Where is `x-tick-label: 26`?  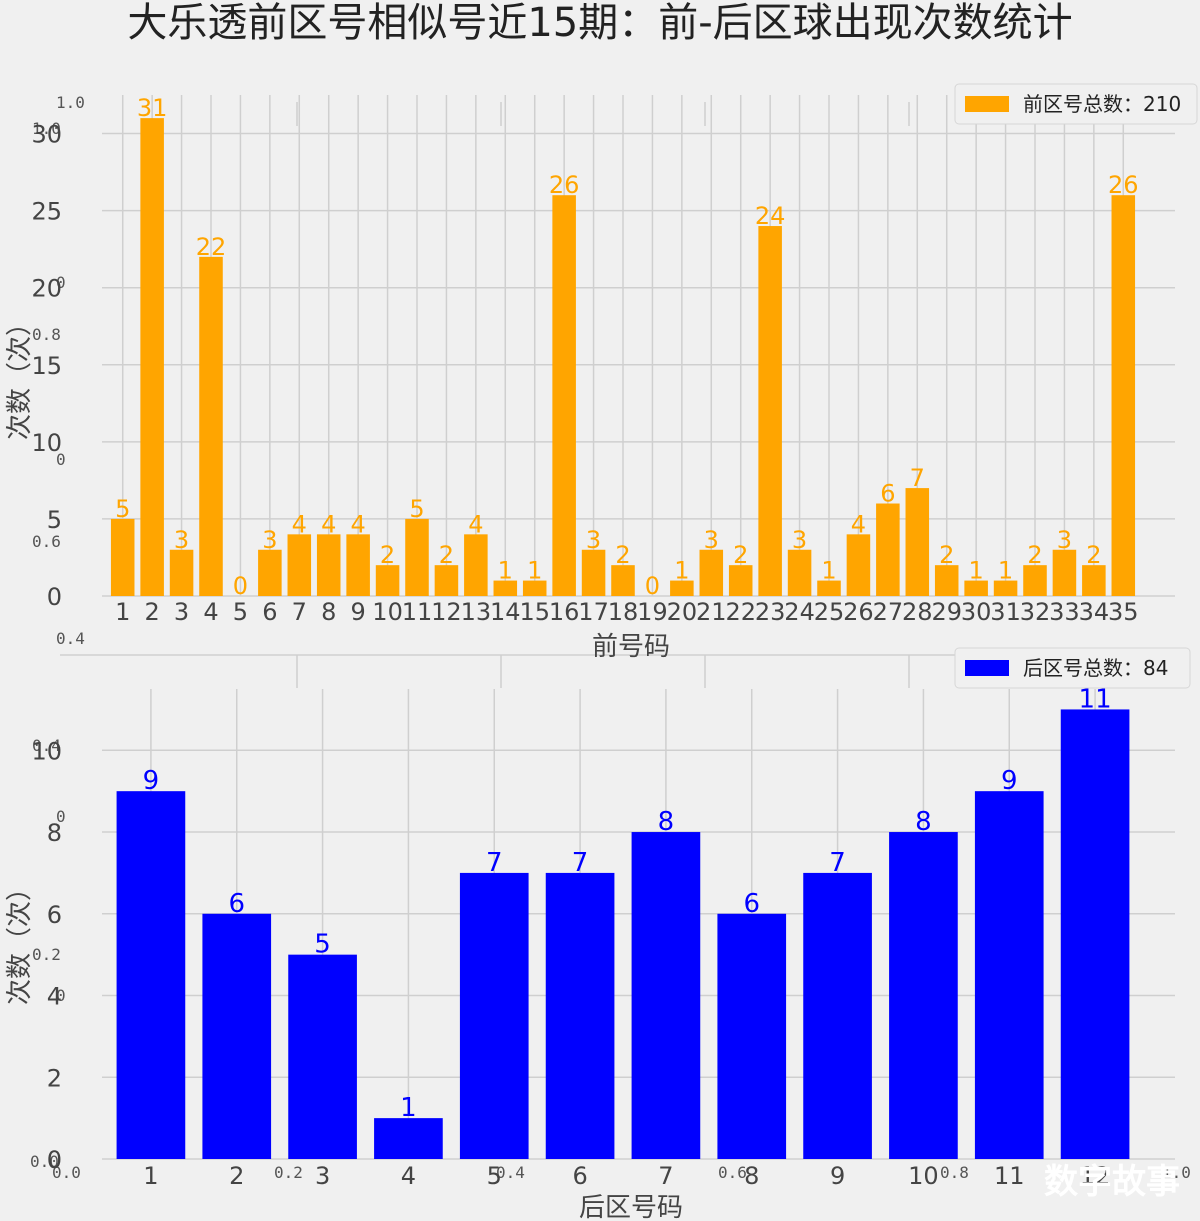
x-tick-label: 26 is located at coordinates (858, 612).